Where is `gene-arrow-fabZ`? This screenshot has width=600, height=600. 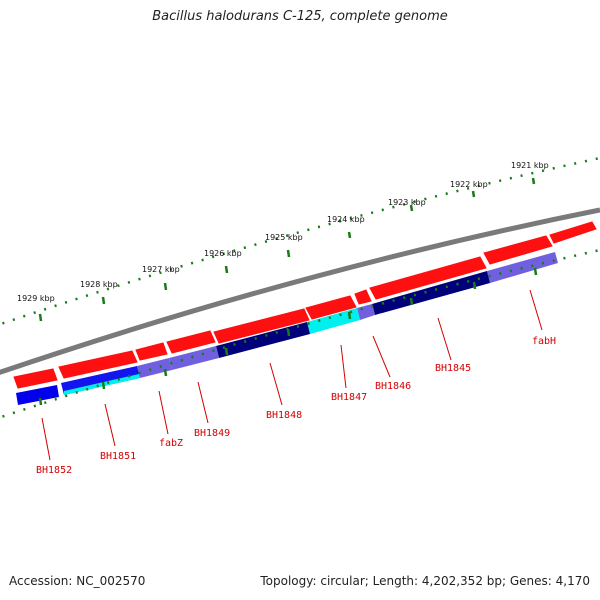 gene-arrow-fabZ is located at coordinates (191, 342).